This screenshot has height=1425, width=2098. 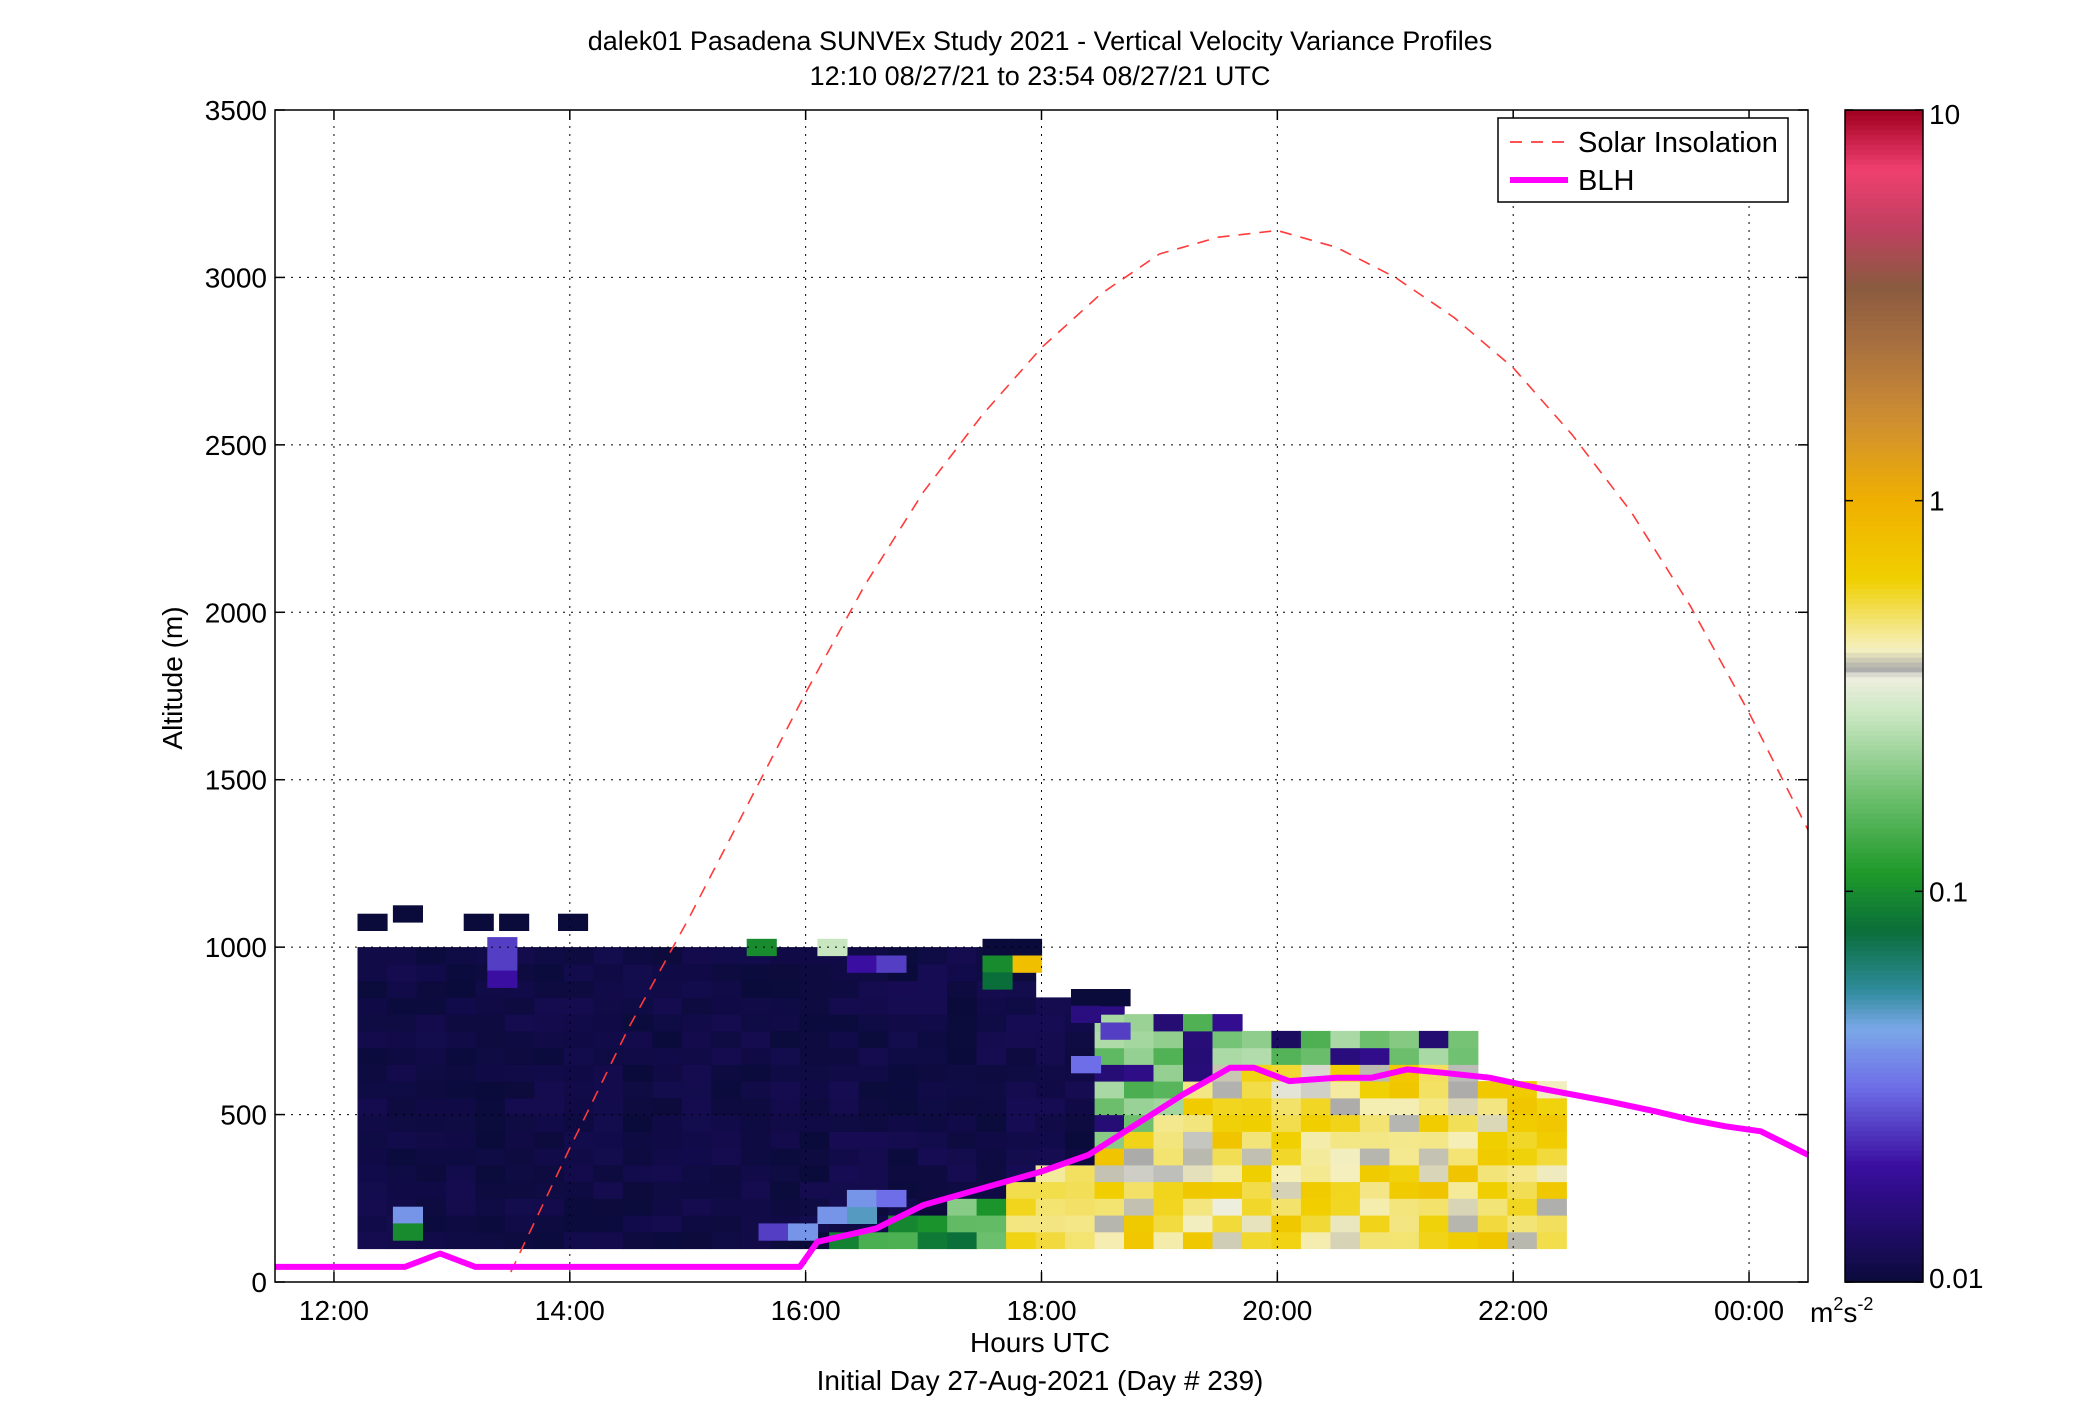 What do you see at coordinates (334, 1310) in the screenshot?
I see `x-tick-label: 12:00` at bounding box center [334, 1310].